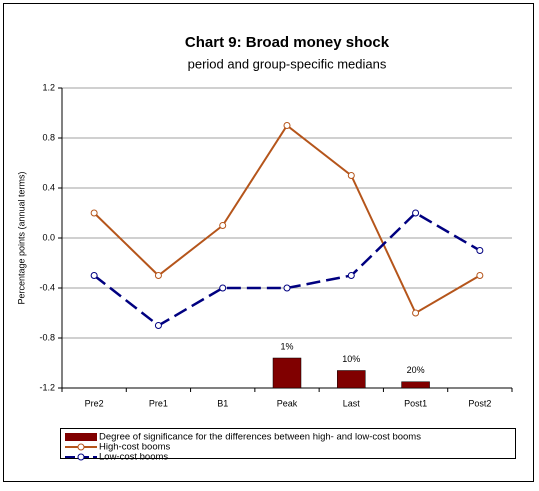  I want to click on y-tick-label: 1.2, so click(48, 87).